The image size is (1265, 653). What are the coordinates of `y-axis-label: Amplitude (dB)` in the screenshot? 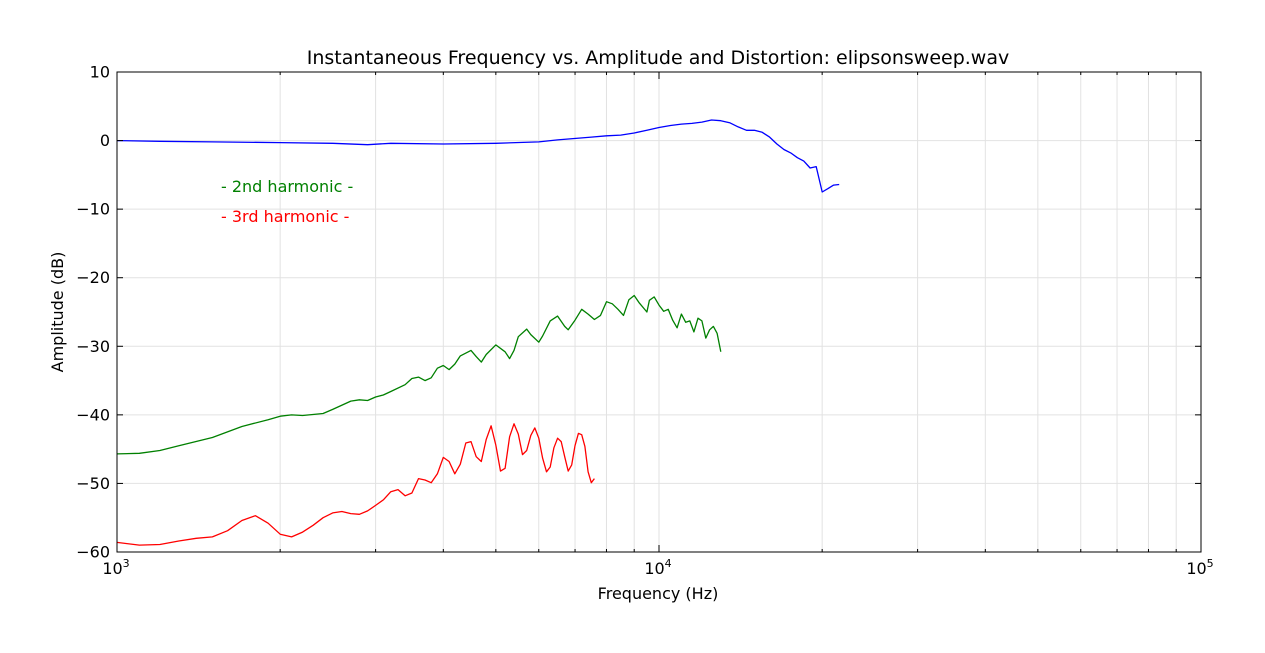 It's located at (57, 312).